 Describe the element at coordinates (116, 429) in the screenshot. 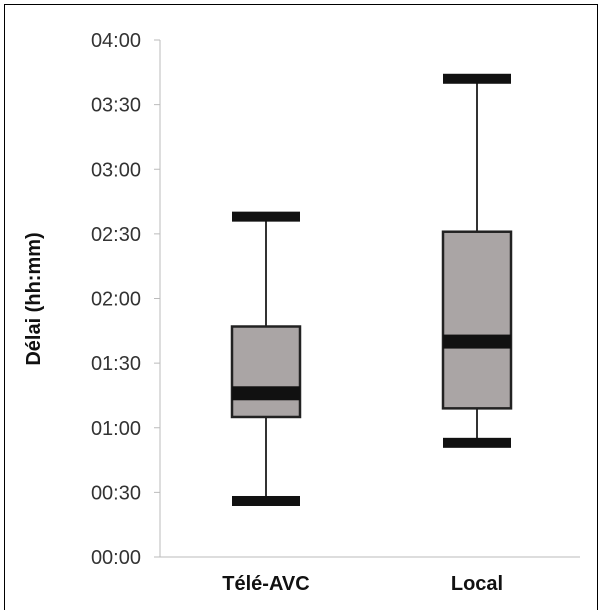

I see `y-tick-label: 01:00` at that location.